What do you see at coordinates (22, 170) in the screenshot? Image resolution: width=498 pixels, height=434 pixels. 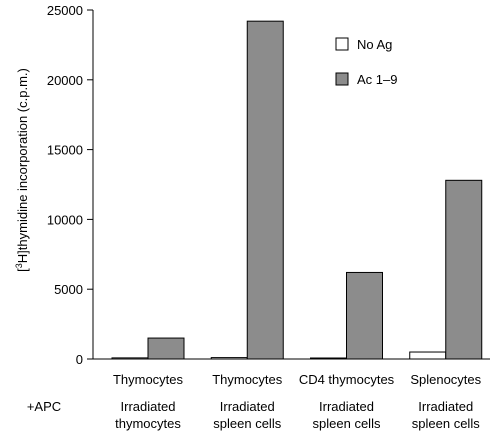 I see `y-axis-label: [3H]thymidine incorporation (c.p.m.)` at bounding box center [22, 170].